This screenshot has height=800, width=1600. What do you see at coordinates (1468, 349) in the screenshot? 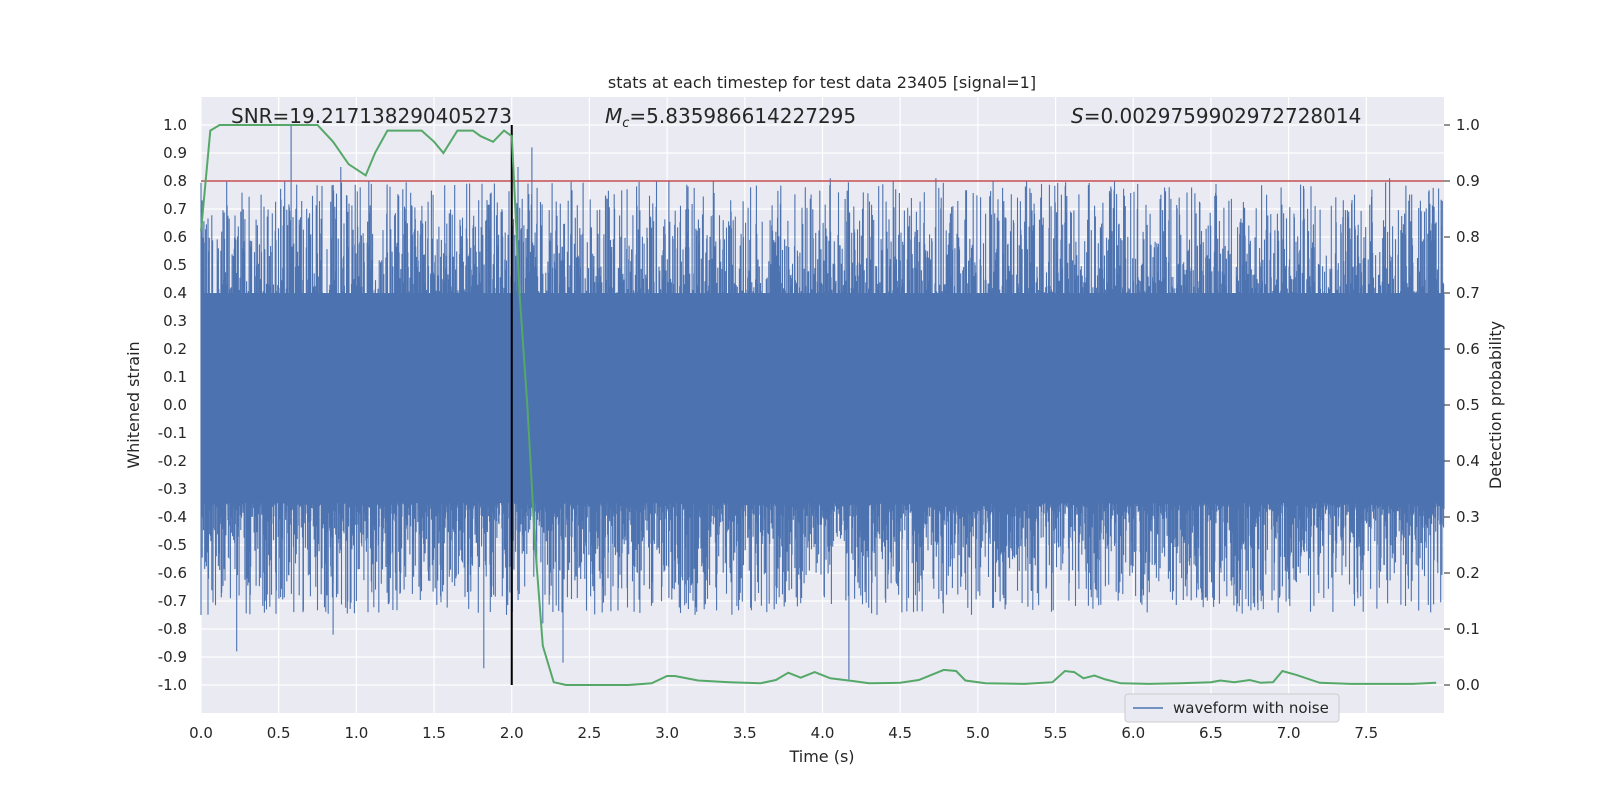
I see `y-right-tick-label: 0.6` at bounding box center [1468, 349].